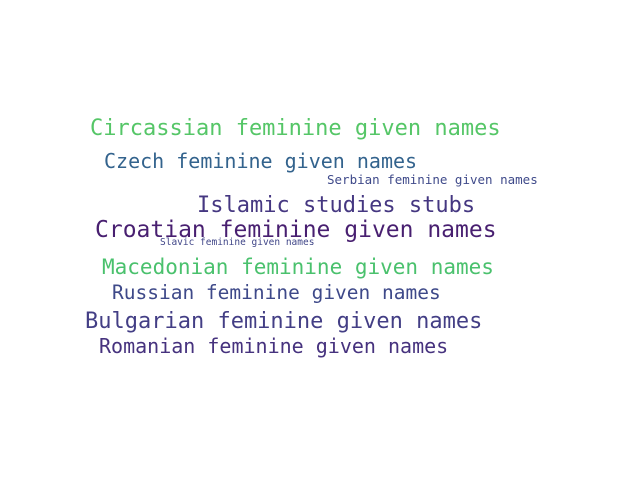 This screenshot has height=480, width=640. What do you see at coordinates (296, 230) in the screenshot?
I see `cloud-word: Croatian feminine given names` at bounding box center [296, 230].